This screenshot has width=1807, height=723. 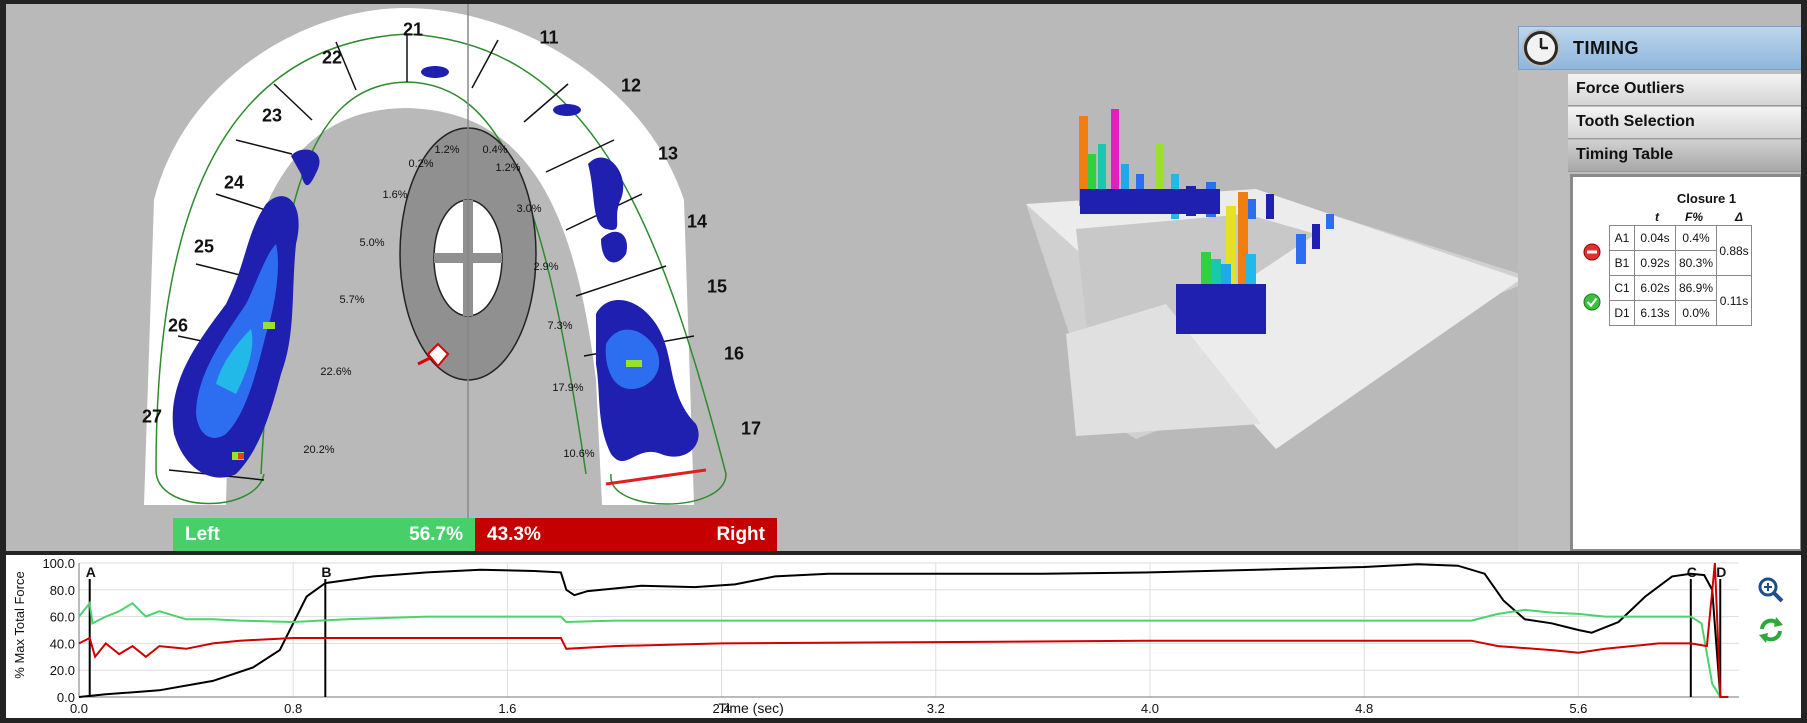 I want to click on x-tick-label: 0.0, so click(x=79, y=708).